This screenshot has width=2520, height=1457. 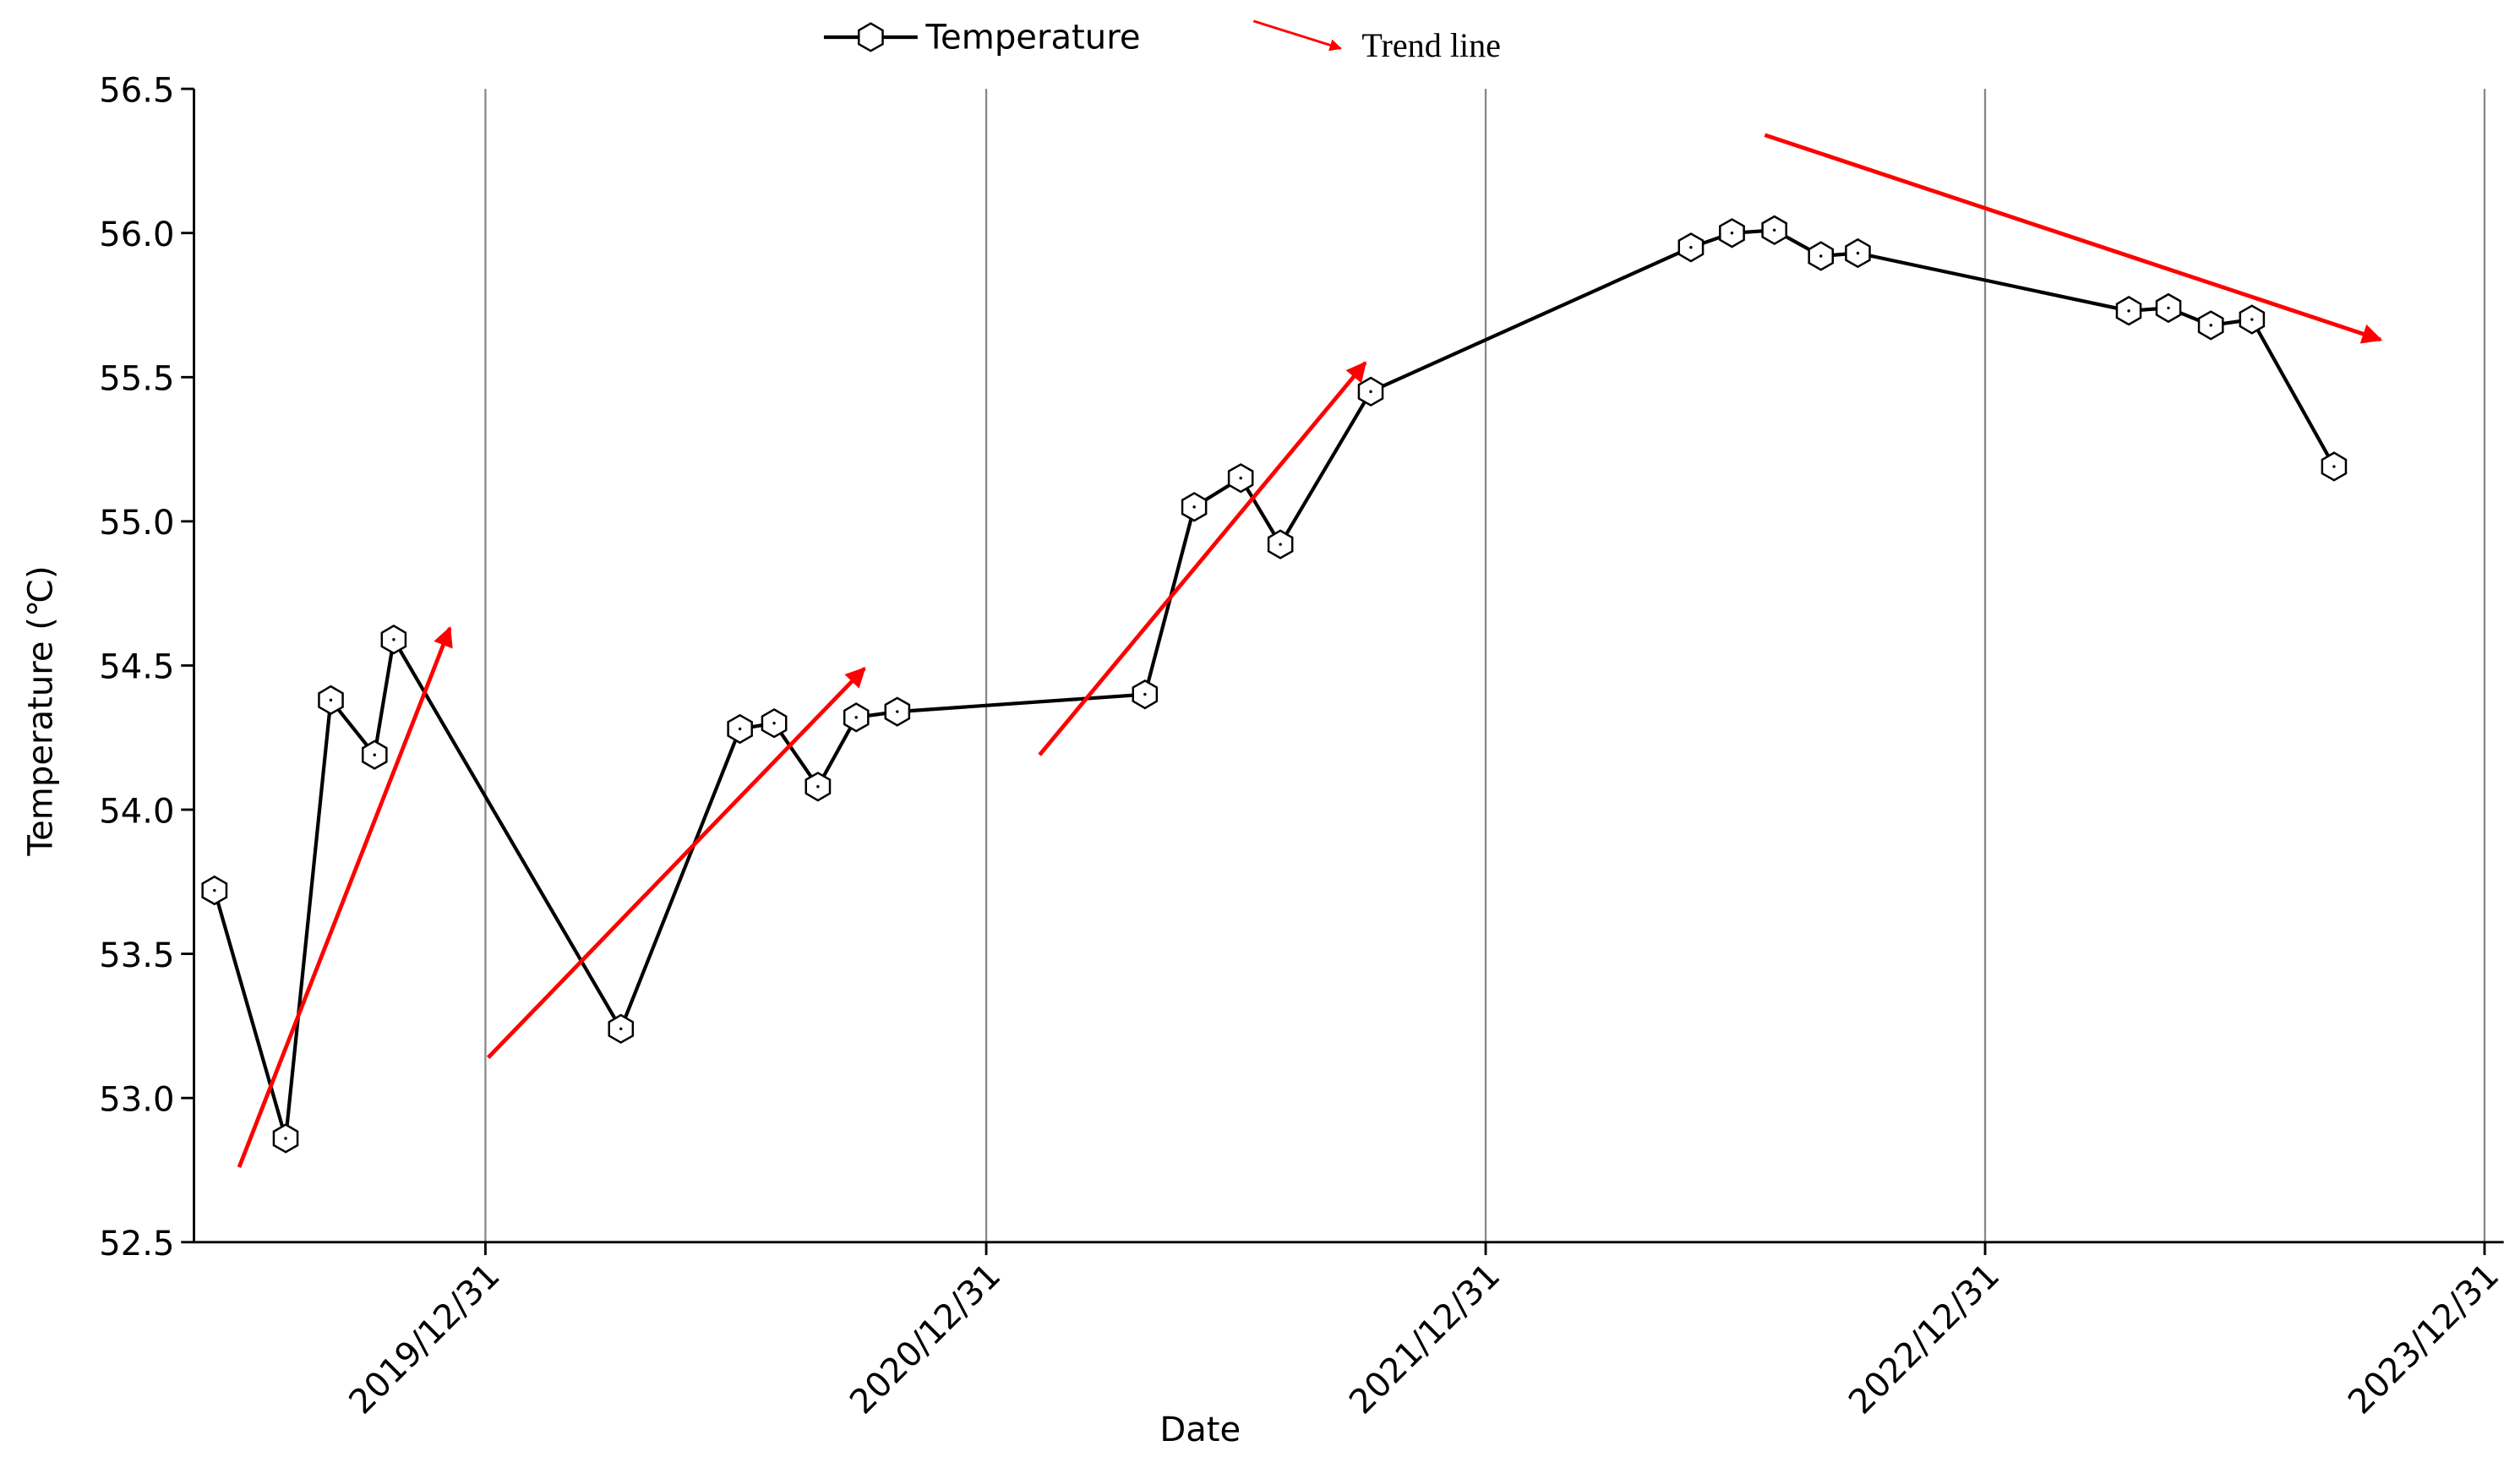 What do you see at coordinates (1924, 1339) in the screenshot?
I see `x-tick-label: 2022/12/31` at bounding box center [1924, 1339].